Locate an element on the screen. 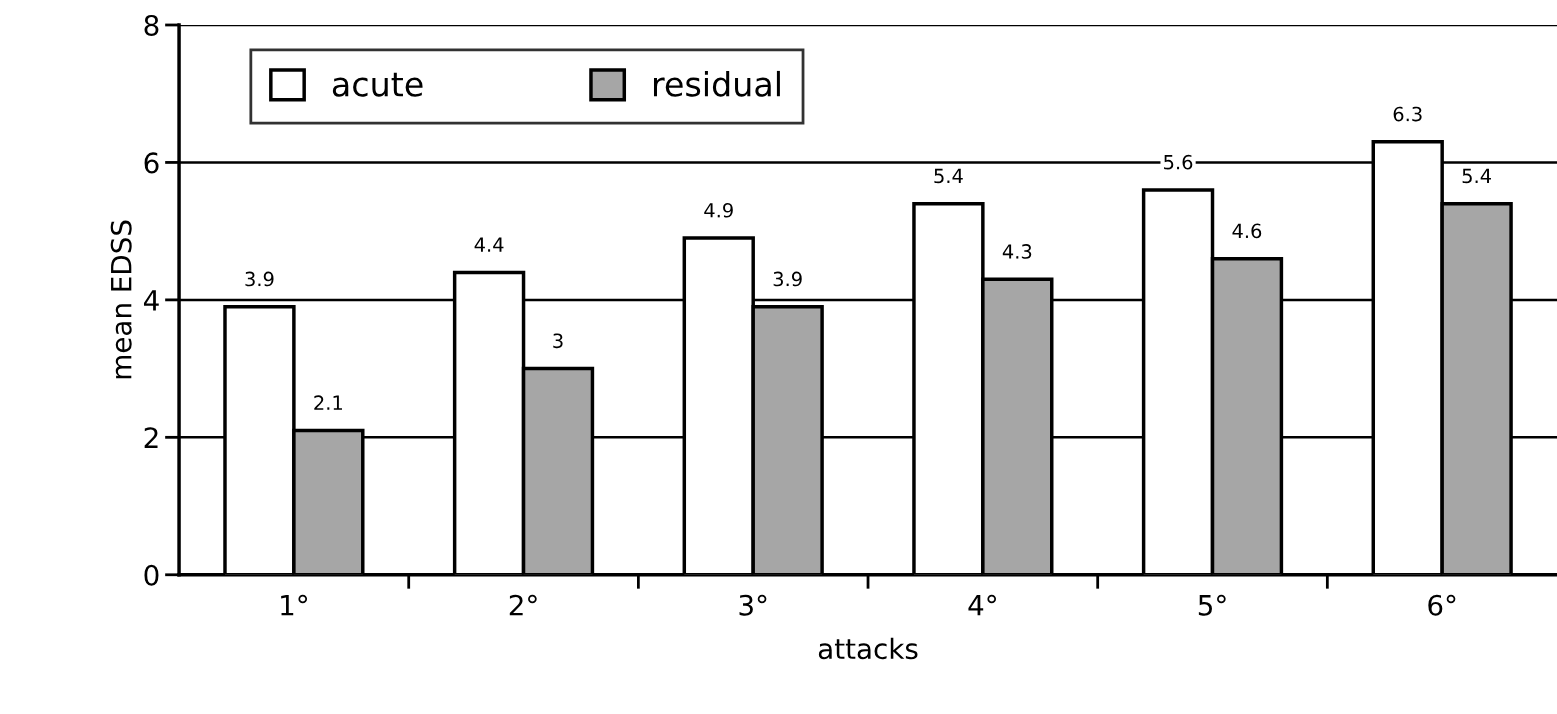 The width and height of the screenshot is (1557, 714). x-tick-label: 3° is located at coordinates (753, 605).